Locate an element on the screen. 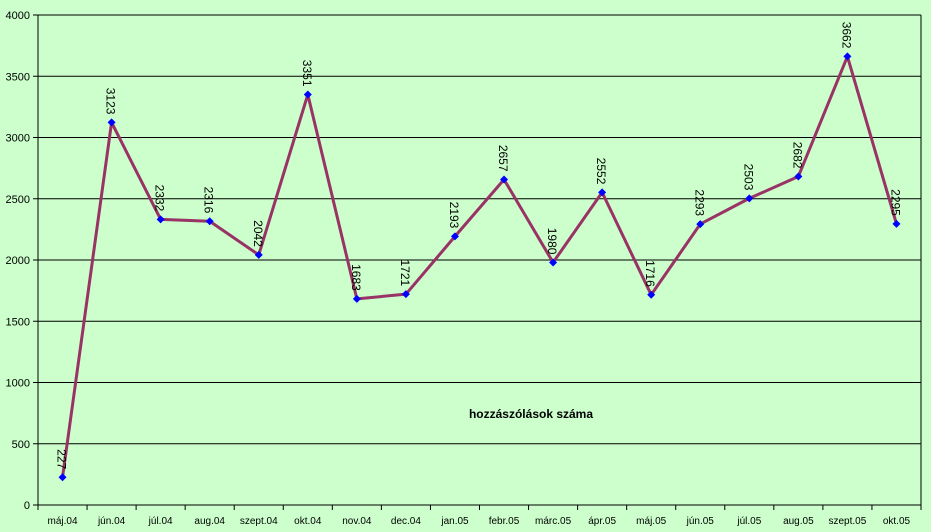 The width and height of the screenshot is (931, 532). data-label: 2657 is located at coordinates (503, 158).